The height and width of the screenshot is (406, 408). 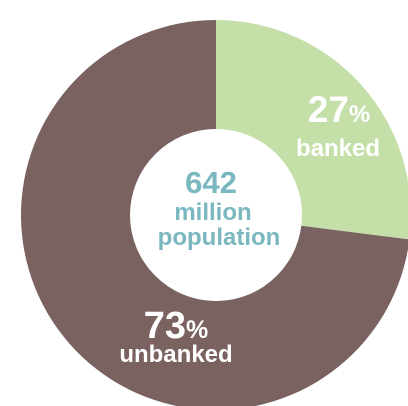 I want to click on unbanked-label: unbanked, so click(x=175, y=354).